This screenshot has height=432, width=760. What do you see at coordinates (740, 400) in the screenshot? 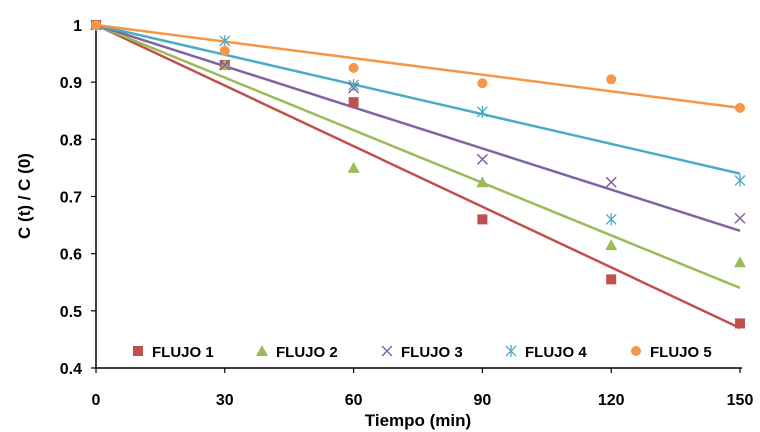
I see `x-tick-label: 150` at bounding box center [740, 400].